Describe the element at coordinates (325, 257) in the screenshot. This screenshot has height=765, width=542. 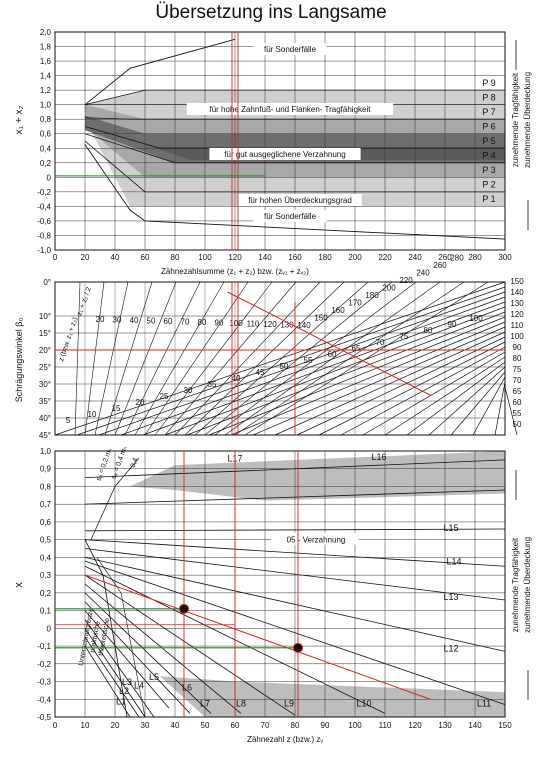
I see `x-tick-label: 180` at that location.